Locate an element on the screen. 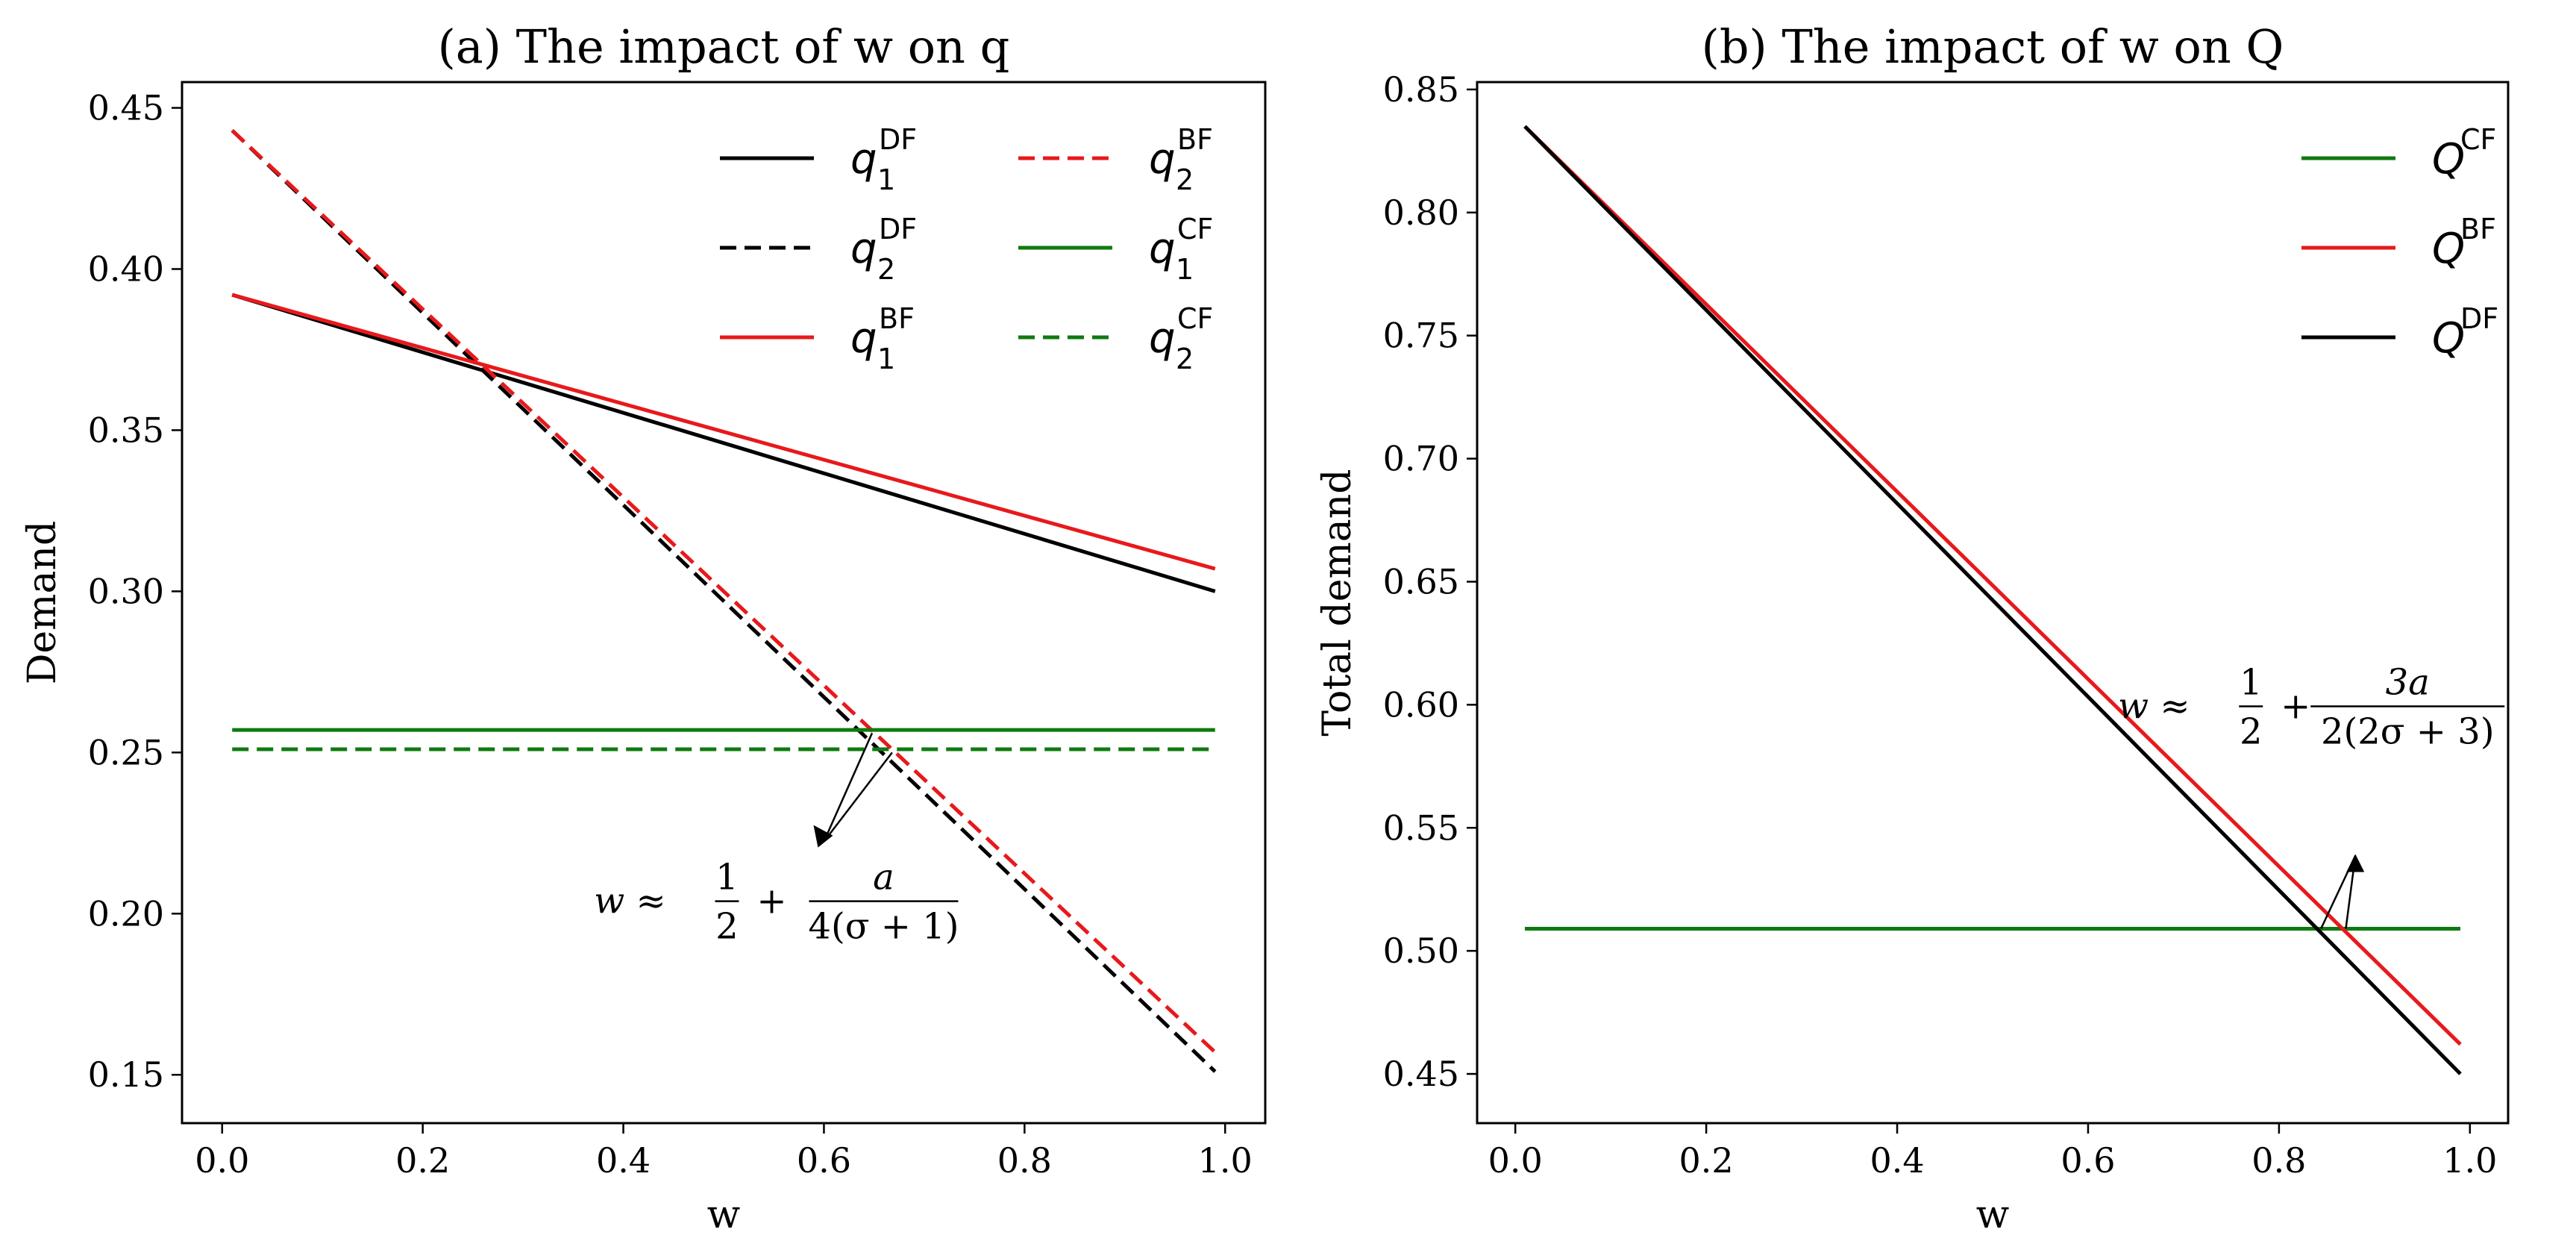 The height and width of the screenshot is (1250, 2576). legend-label-q2BF: q is located at coordinates (1162, 160).